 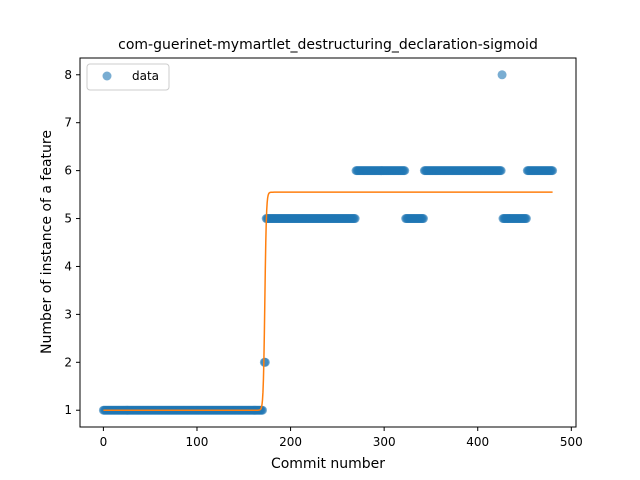 What do you see at coordinates (68, 314) in the screenshot?
I see `y-tick-label: 3` at bounding box center [68, 314].